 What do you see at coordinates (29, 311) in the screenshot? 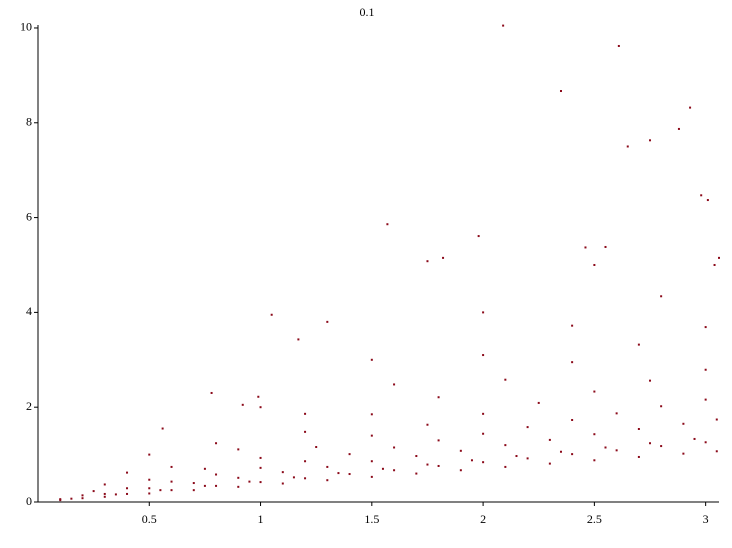
I see `y-tick-label: 4` at bounding box center [29, 311].